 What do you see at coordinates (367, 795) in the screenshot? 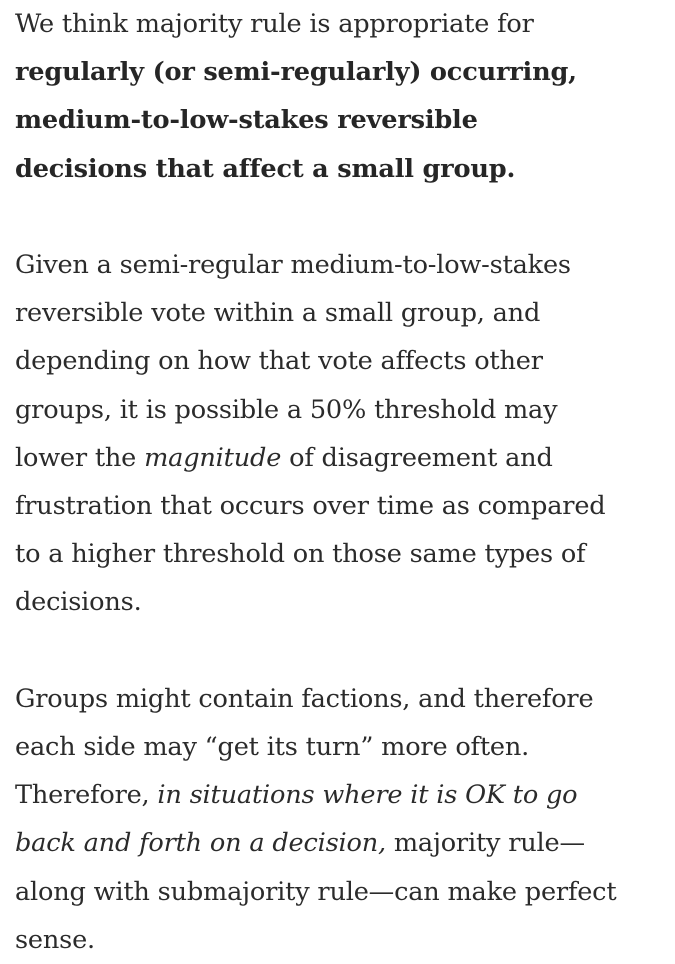
I see `italic-emphasis: in situations where it is OK to go` at bounding box center [367, 795].